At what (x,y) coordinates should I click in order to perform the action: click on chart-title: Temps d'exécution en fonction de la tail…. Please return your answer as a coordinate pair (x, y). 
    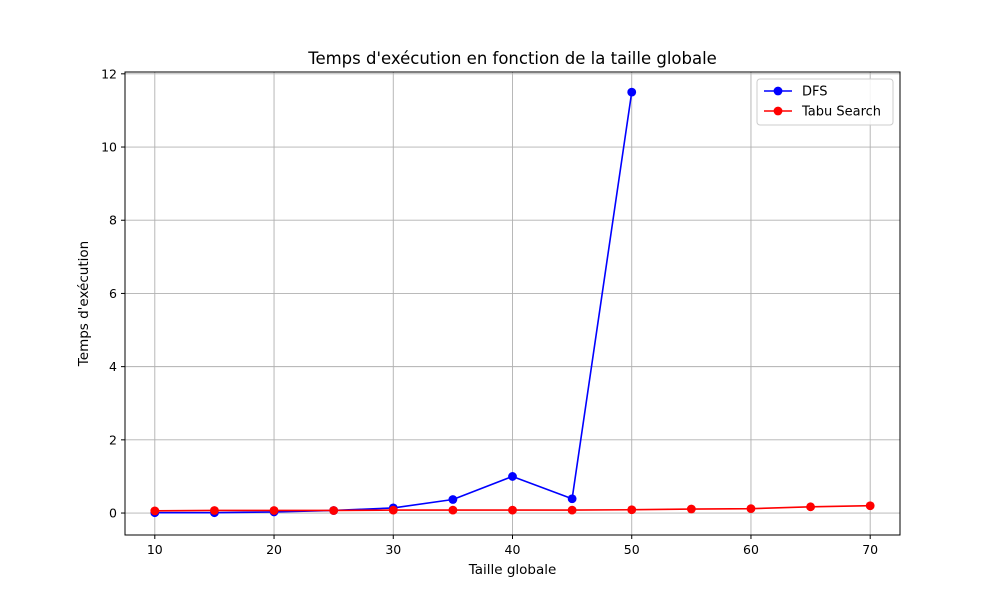
    Looking at the image, I should click on (512, 58).